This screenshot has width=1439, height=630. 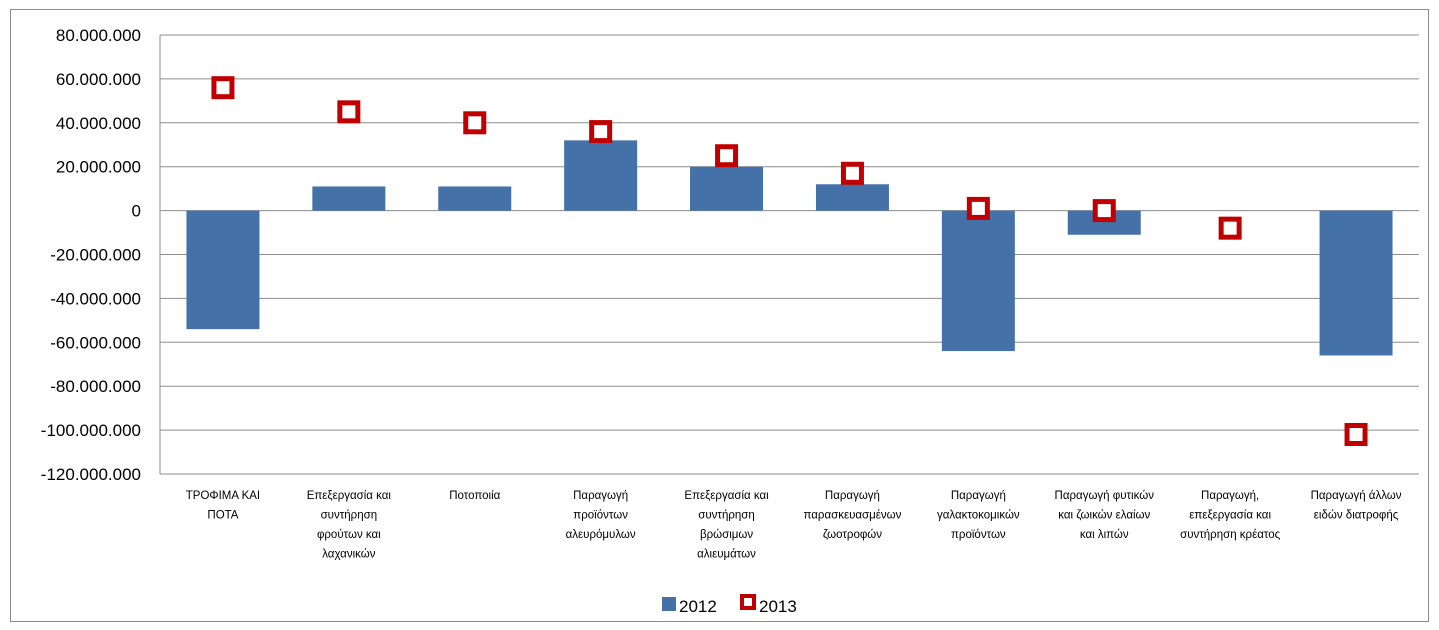 I want to click on legend-label-2013: 2013, so click(x=778, y=606).